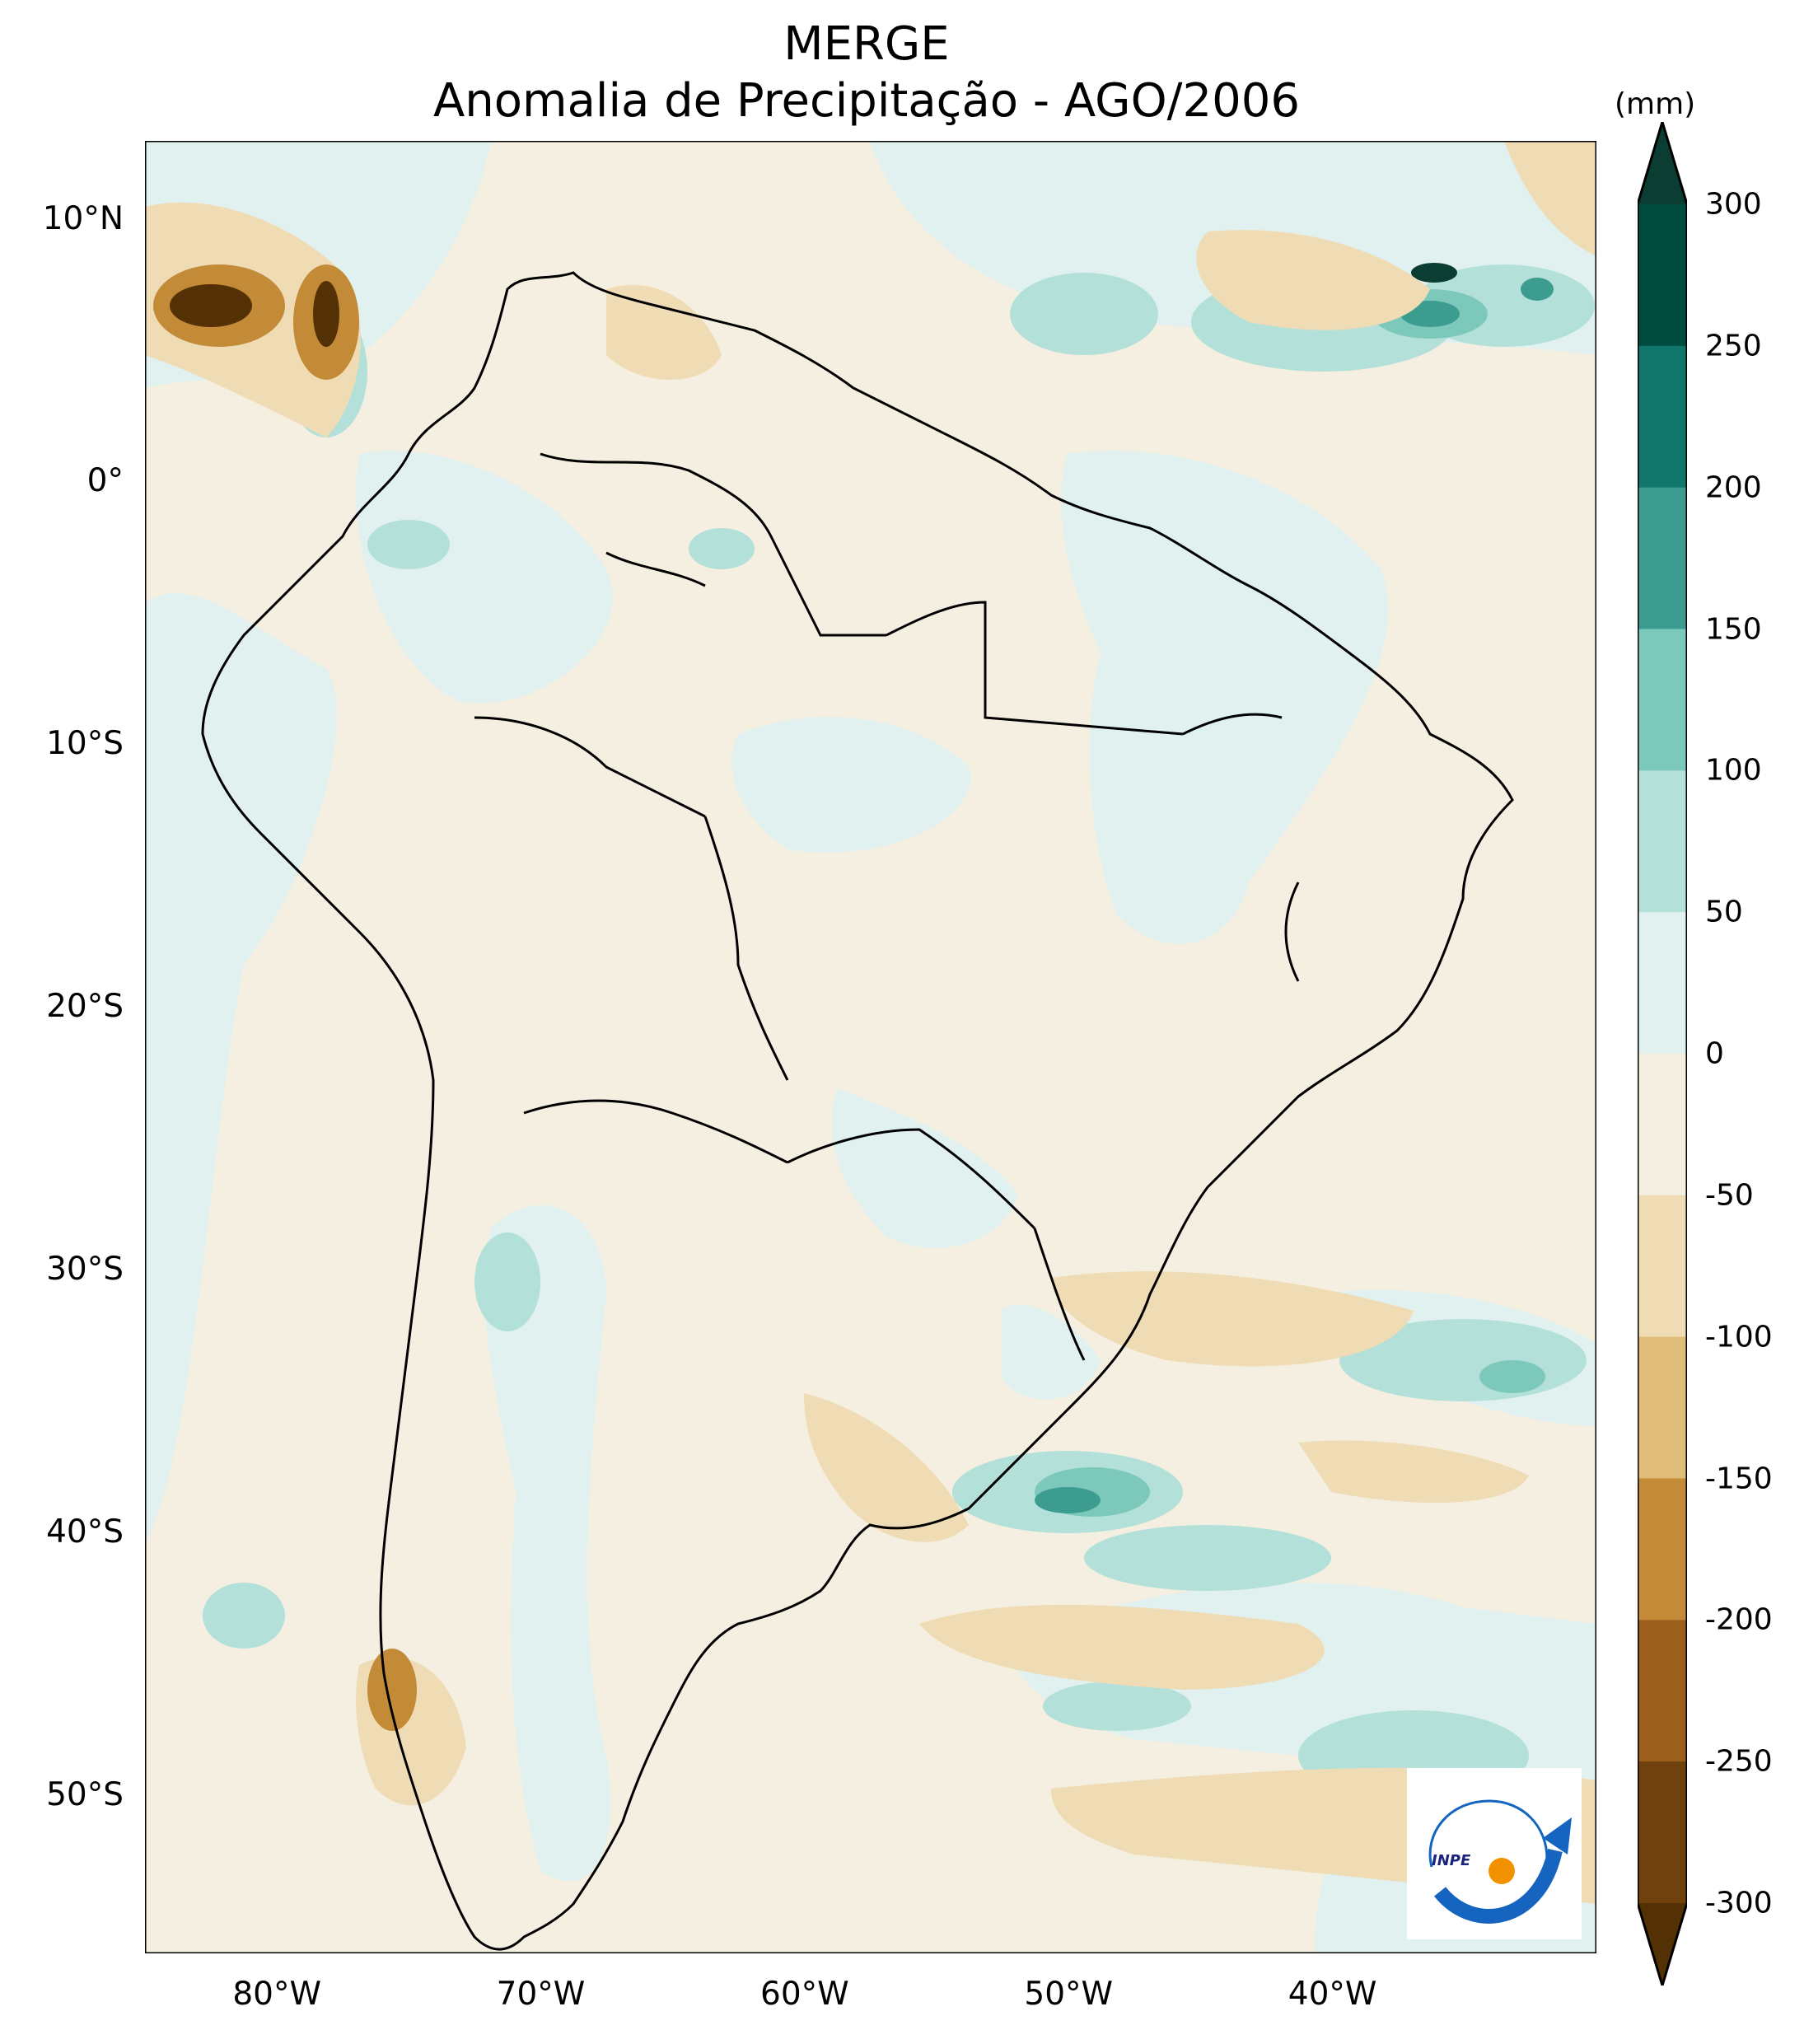 The height and width of the screenshot is (2044, 1804). Describe the element at coordinates (1724, 912) in the screenshot. I see `colorbar-tick-label: 50` at that location.